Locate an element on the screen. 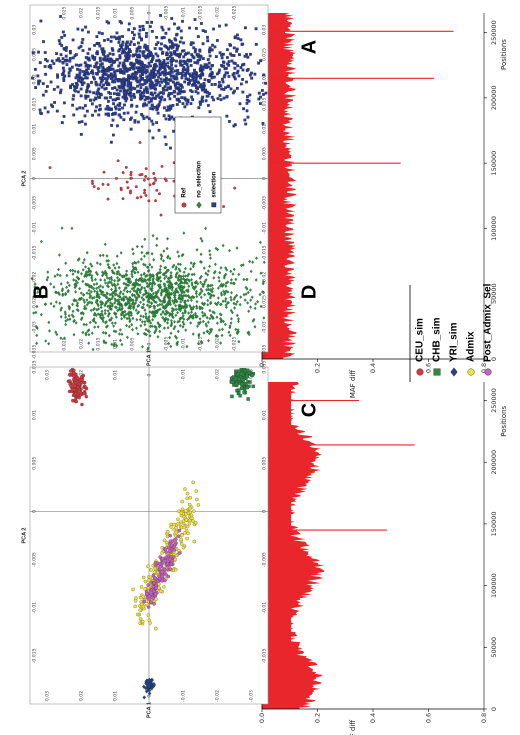 The height and width of the screenshot is (735, 520). position-tick-label: 50000 is located at coordinates (494, 647).